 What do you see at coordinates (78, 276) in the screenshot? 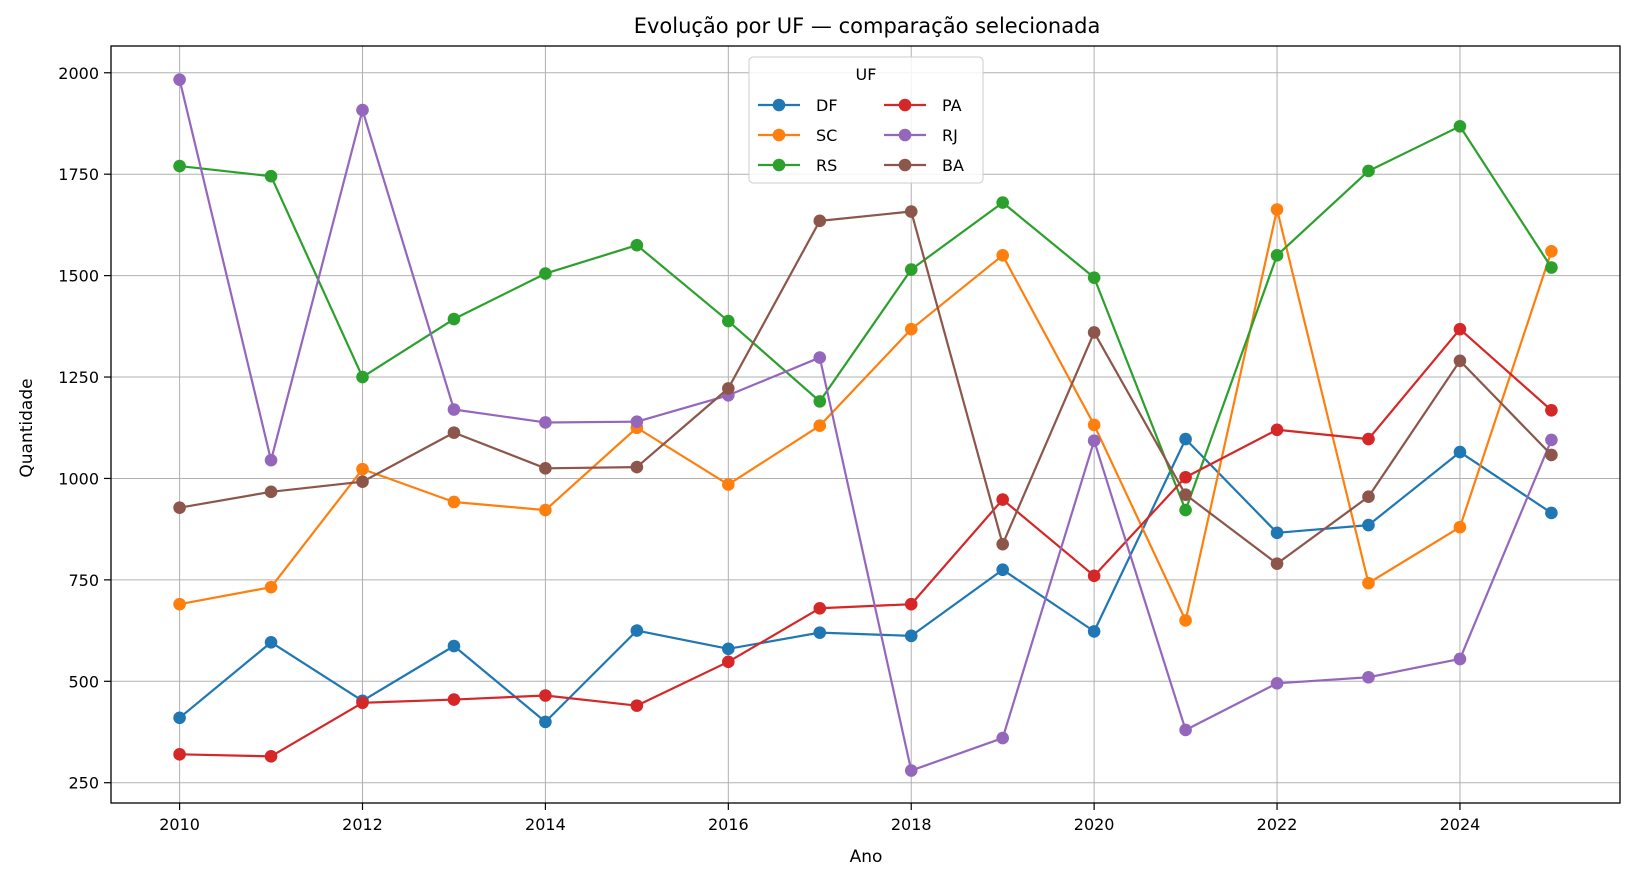
I see `y-tick-label: 1500` at bounding box center [78, 276].